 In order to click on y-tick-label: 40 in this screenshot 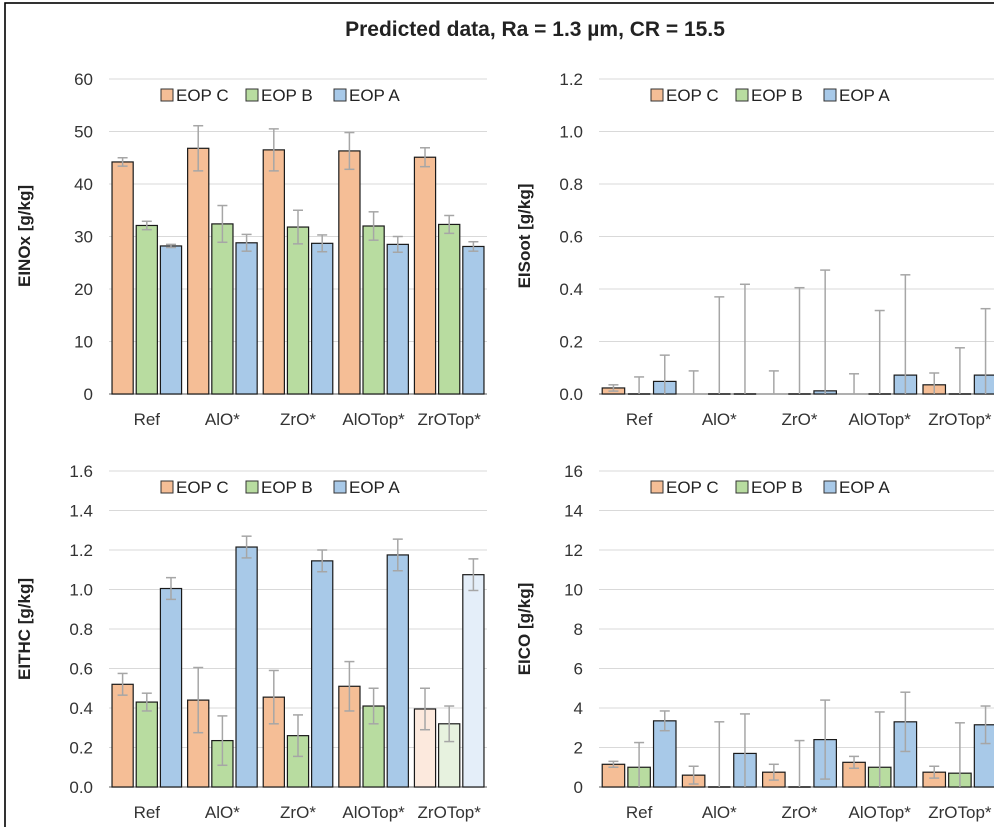, I will do `click(83, 184)`.